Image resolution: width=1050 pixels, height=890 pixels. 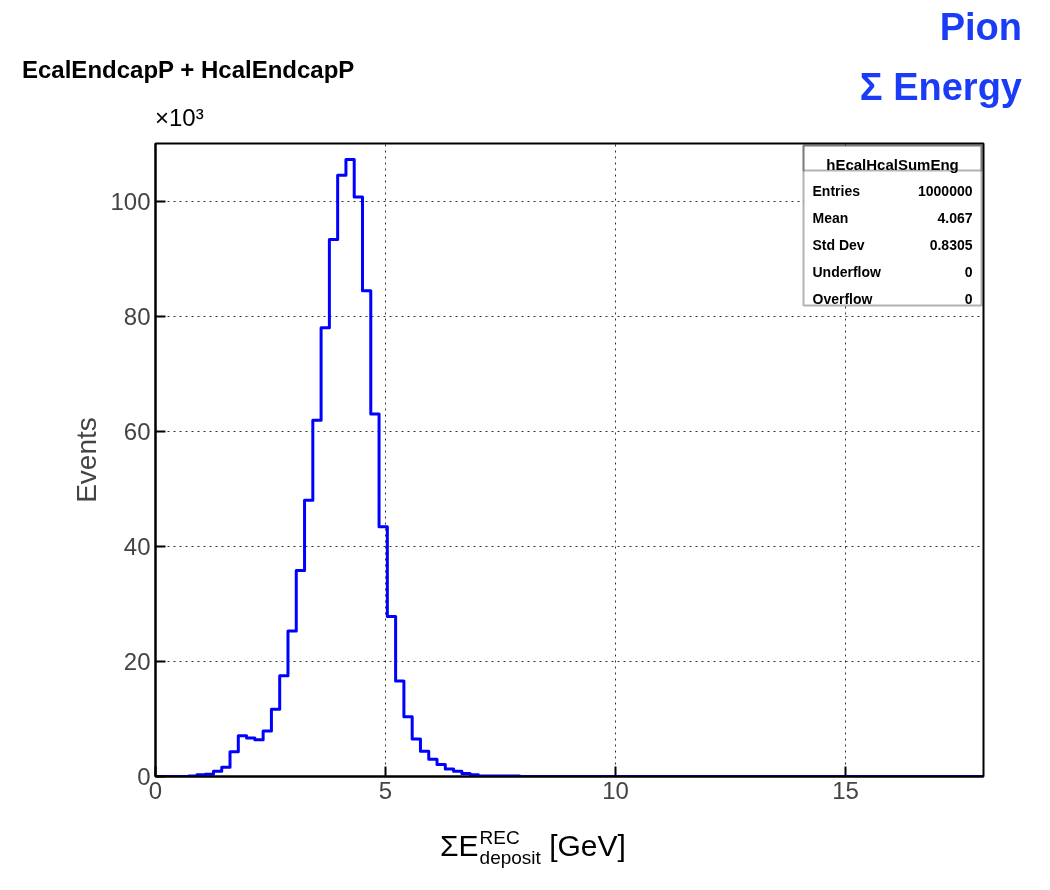 I want to click on x-tick-label: 5, so click(x=385, y=790).